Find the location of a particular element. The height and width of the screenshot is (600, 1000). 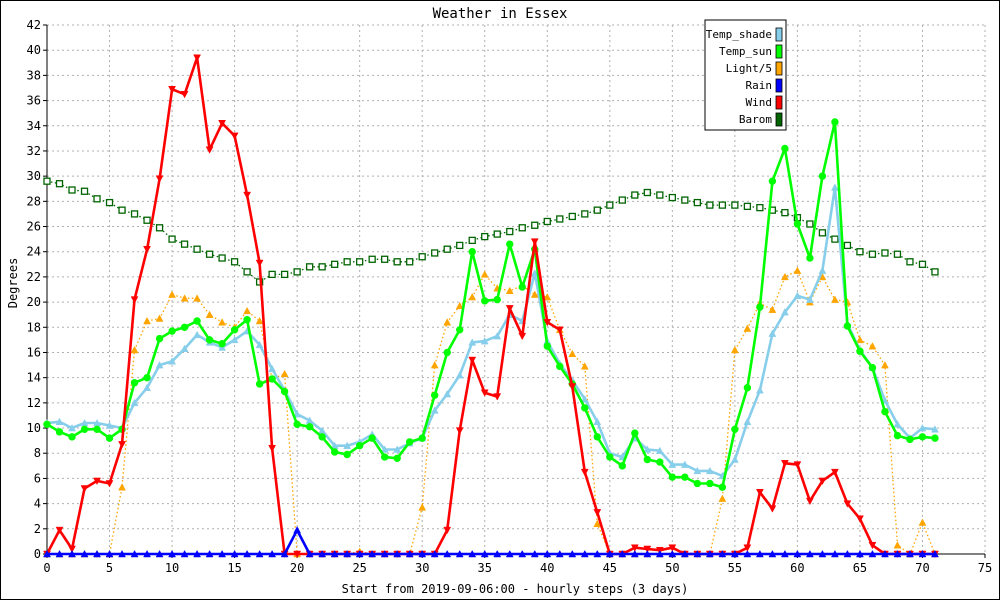

y-tick-label: 14 is located at coordinates (34, 378).